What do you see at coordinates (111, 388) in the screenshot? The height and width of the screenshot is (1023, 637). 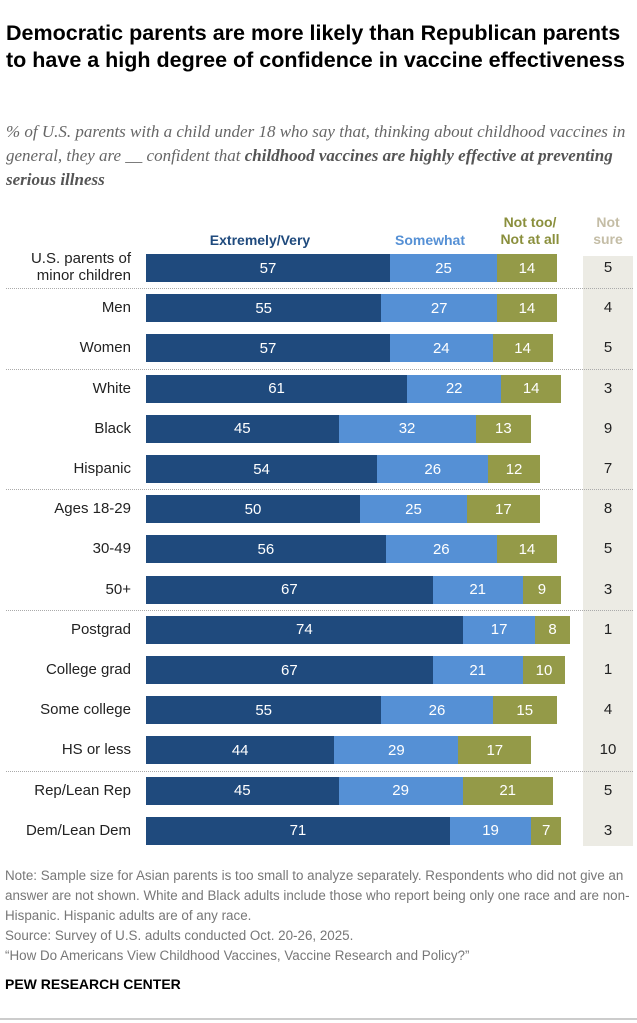 I see `category-label: White` at bounding box center [111, 388].